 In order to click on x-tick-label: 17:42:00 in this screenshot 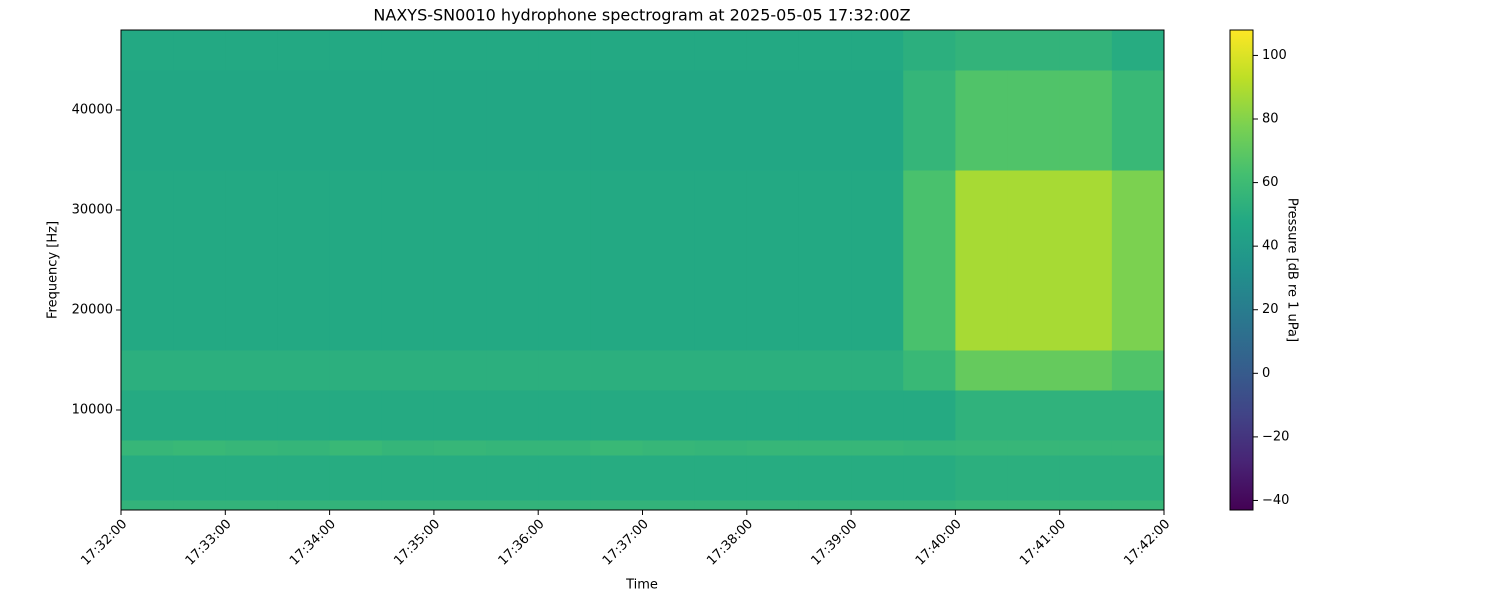, I will do `click(1147, 543)`.